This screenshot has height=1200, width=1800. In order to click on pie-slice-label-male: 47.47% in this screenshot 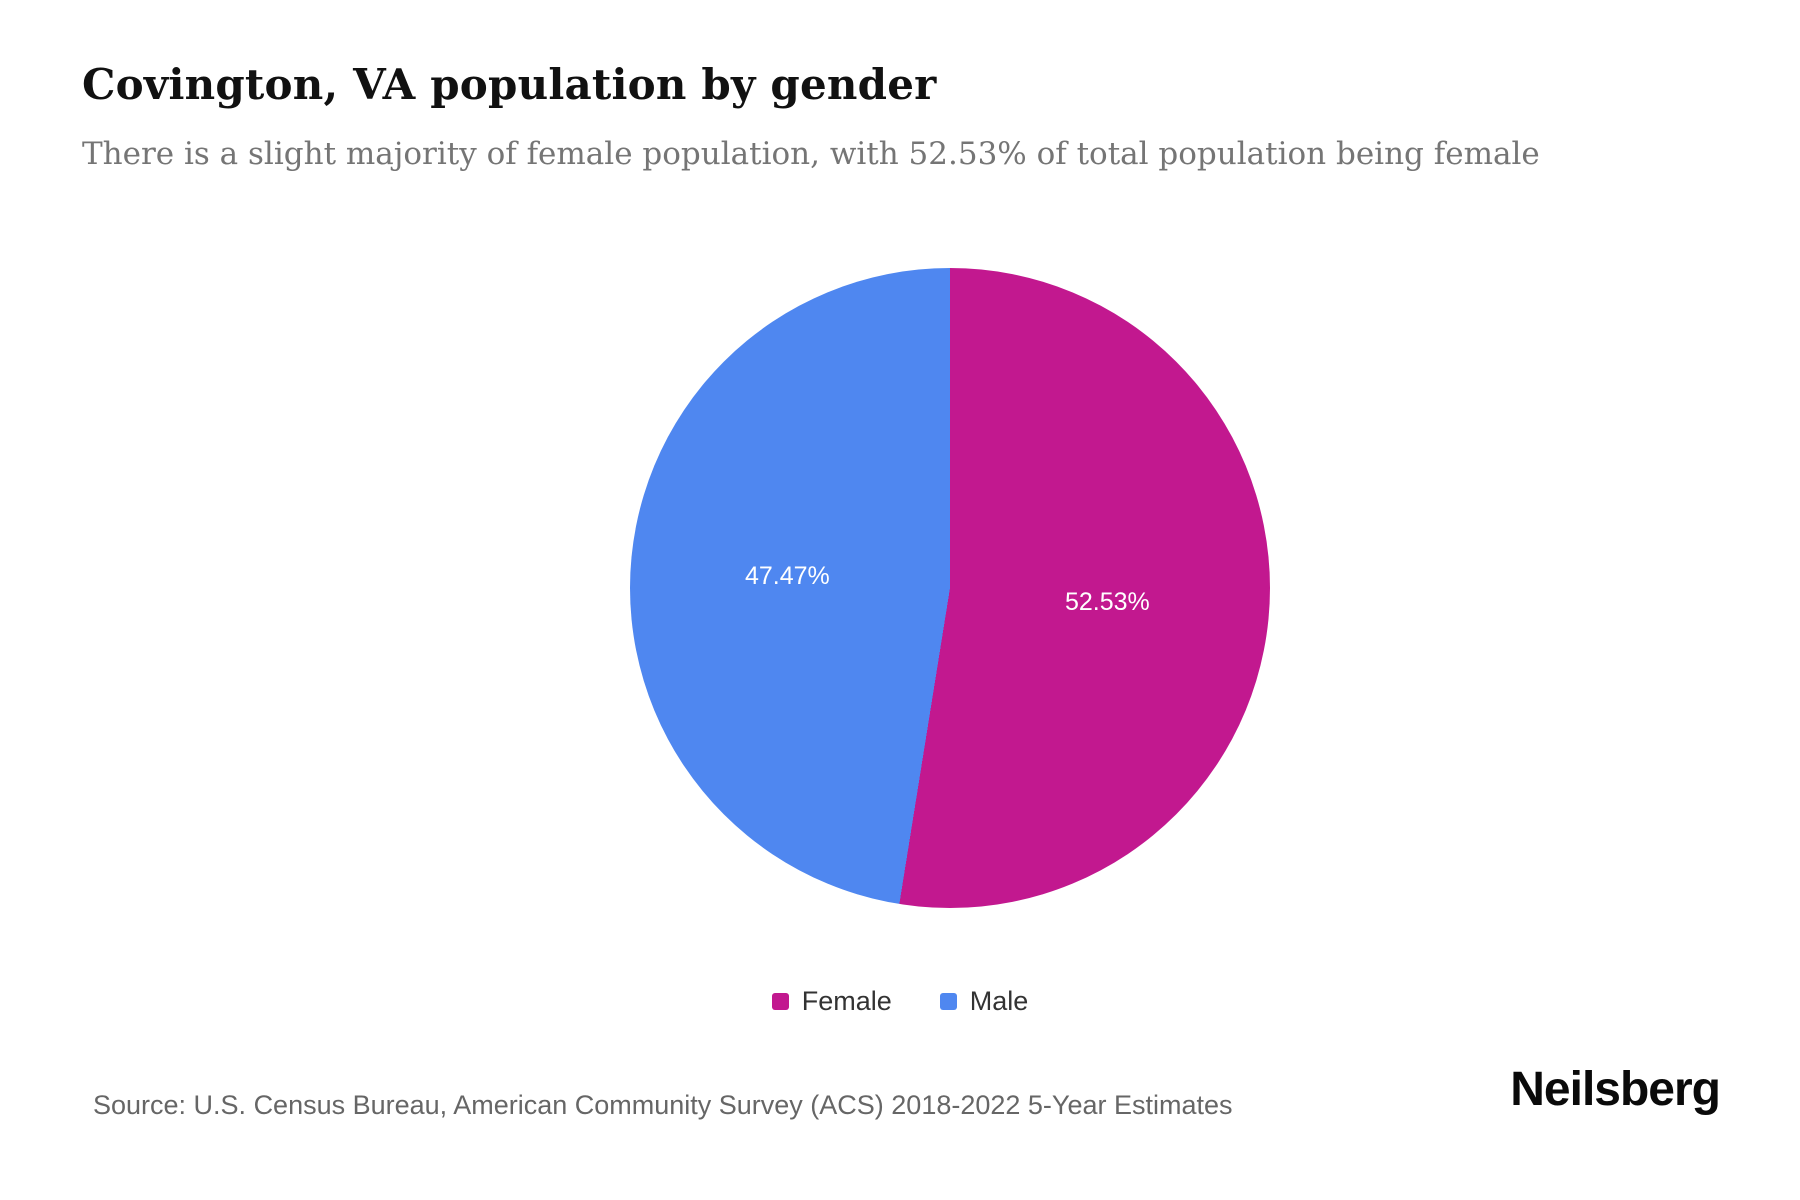, I will do `click(787, 576)`.